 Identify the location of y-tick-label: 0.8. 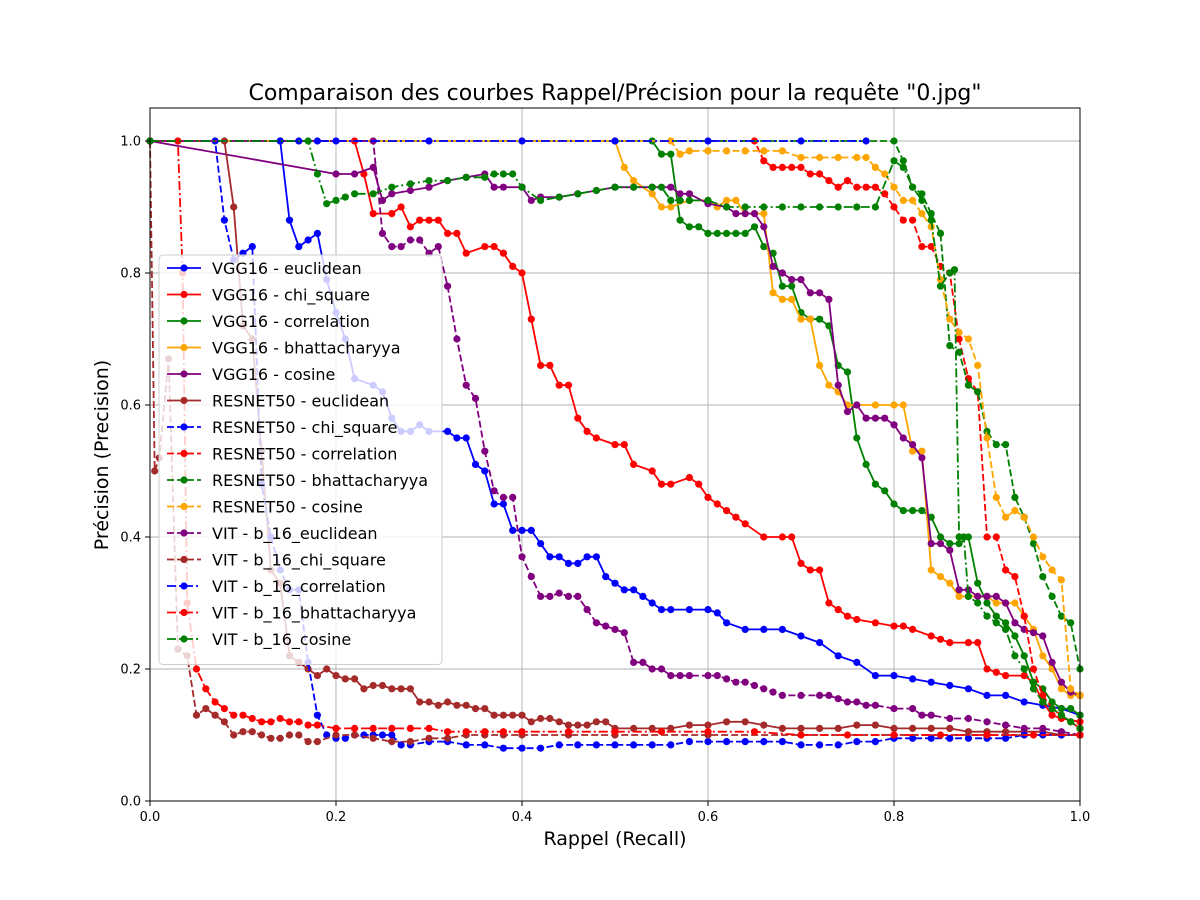
(130, 274).